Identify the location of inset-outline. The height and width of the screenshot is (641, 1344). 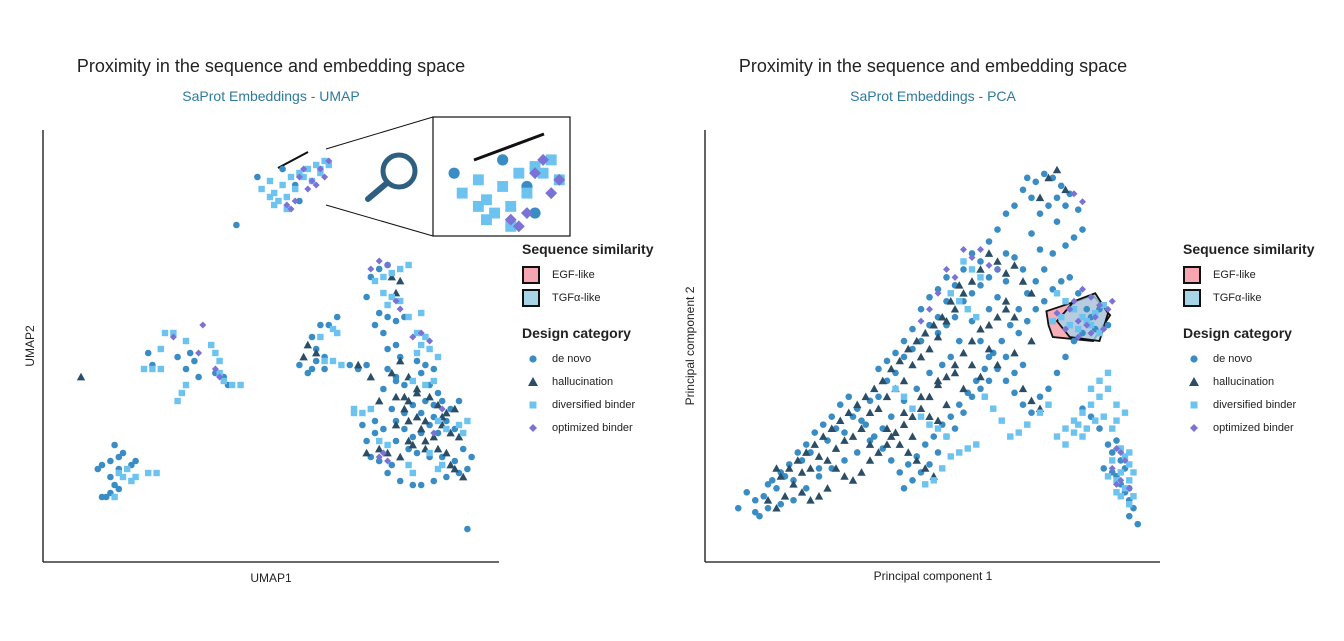
(509, 147).